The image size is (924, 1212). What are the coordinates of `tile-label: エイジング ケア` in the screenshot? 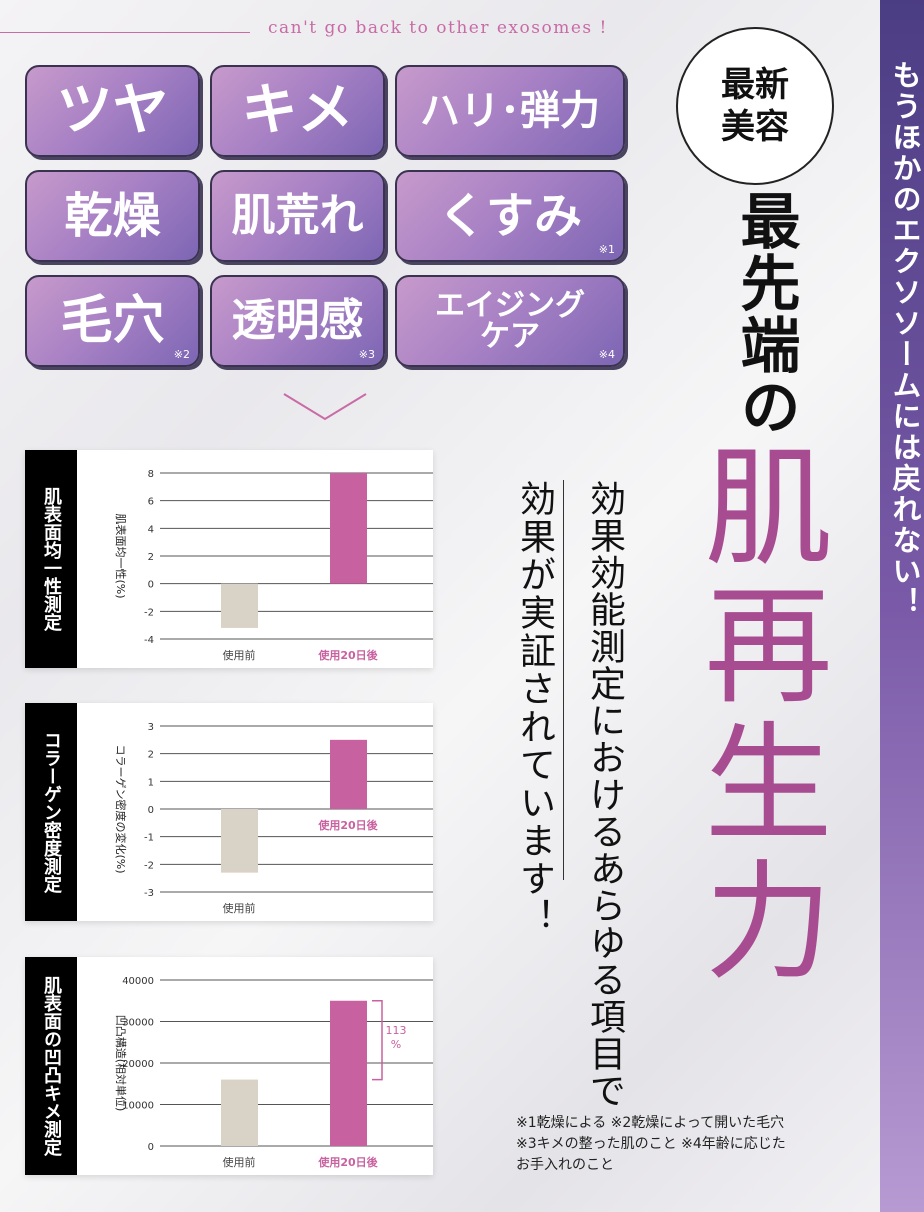 It's located at (510, 320).